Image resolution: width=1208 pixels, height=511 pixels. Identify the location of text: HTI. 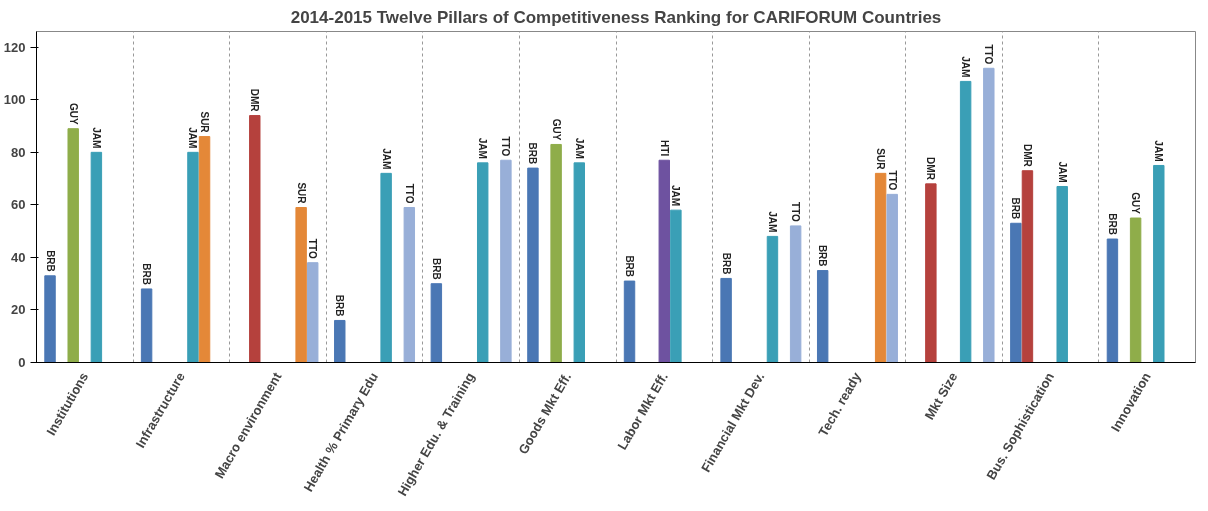
(664, 148).